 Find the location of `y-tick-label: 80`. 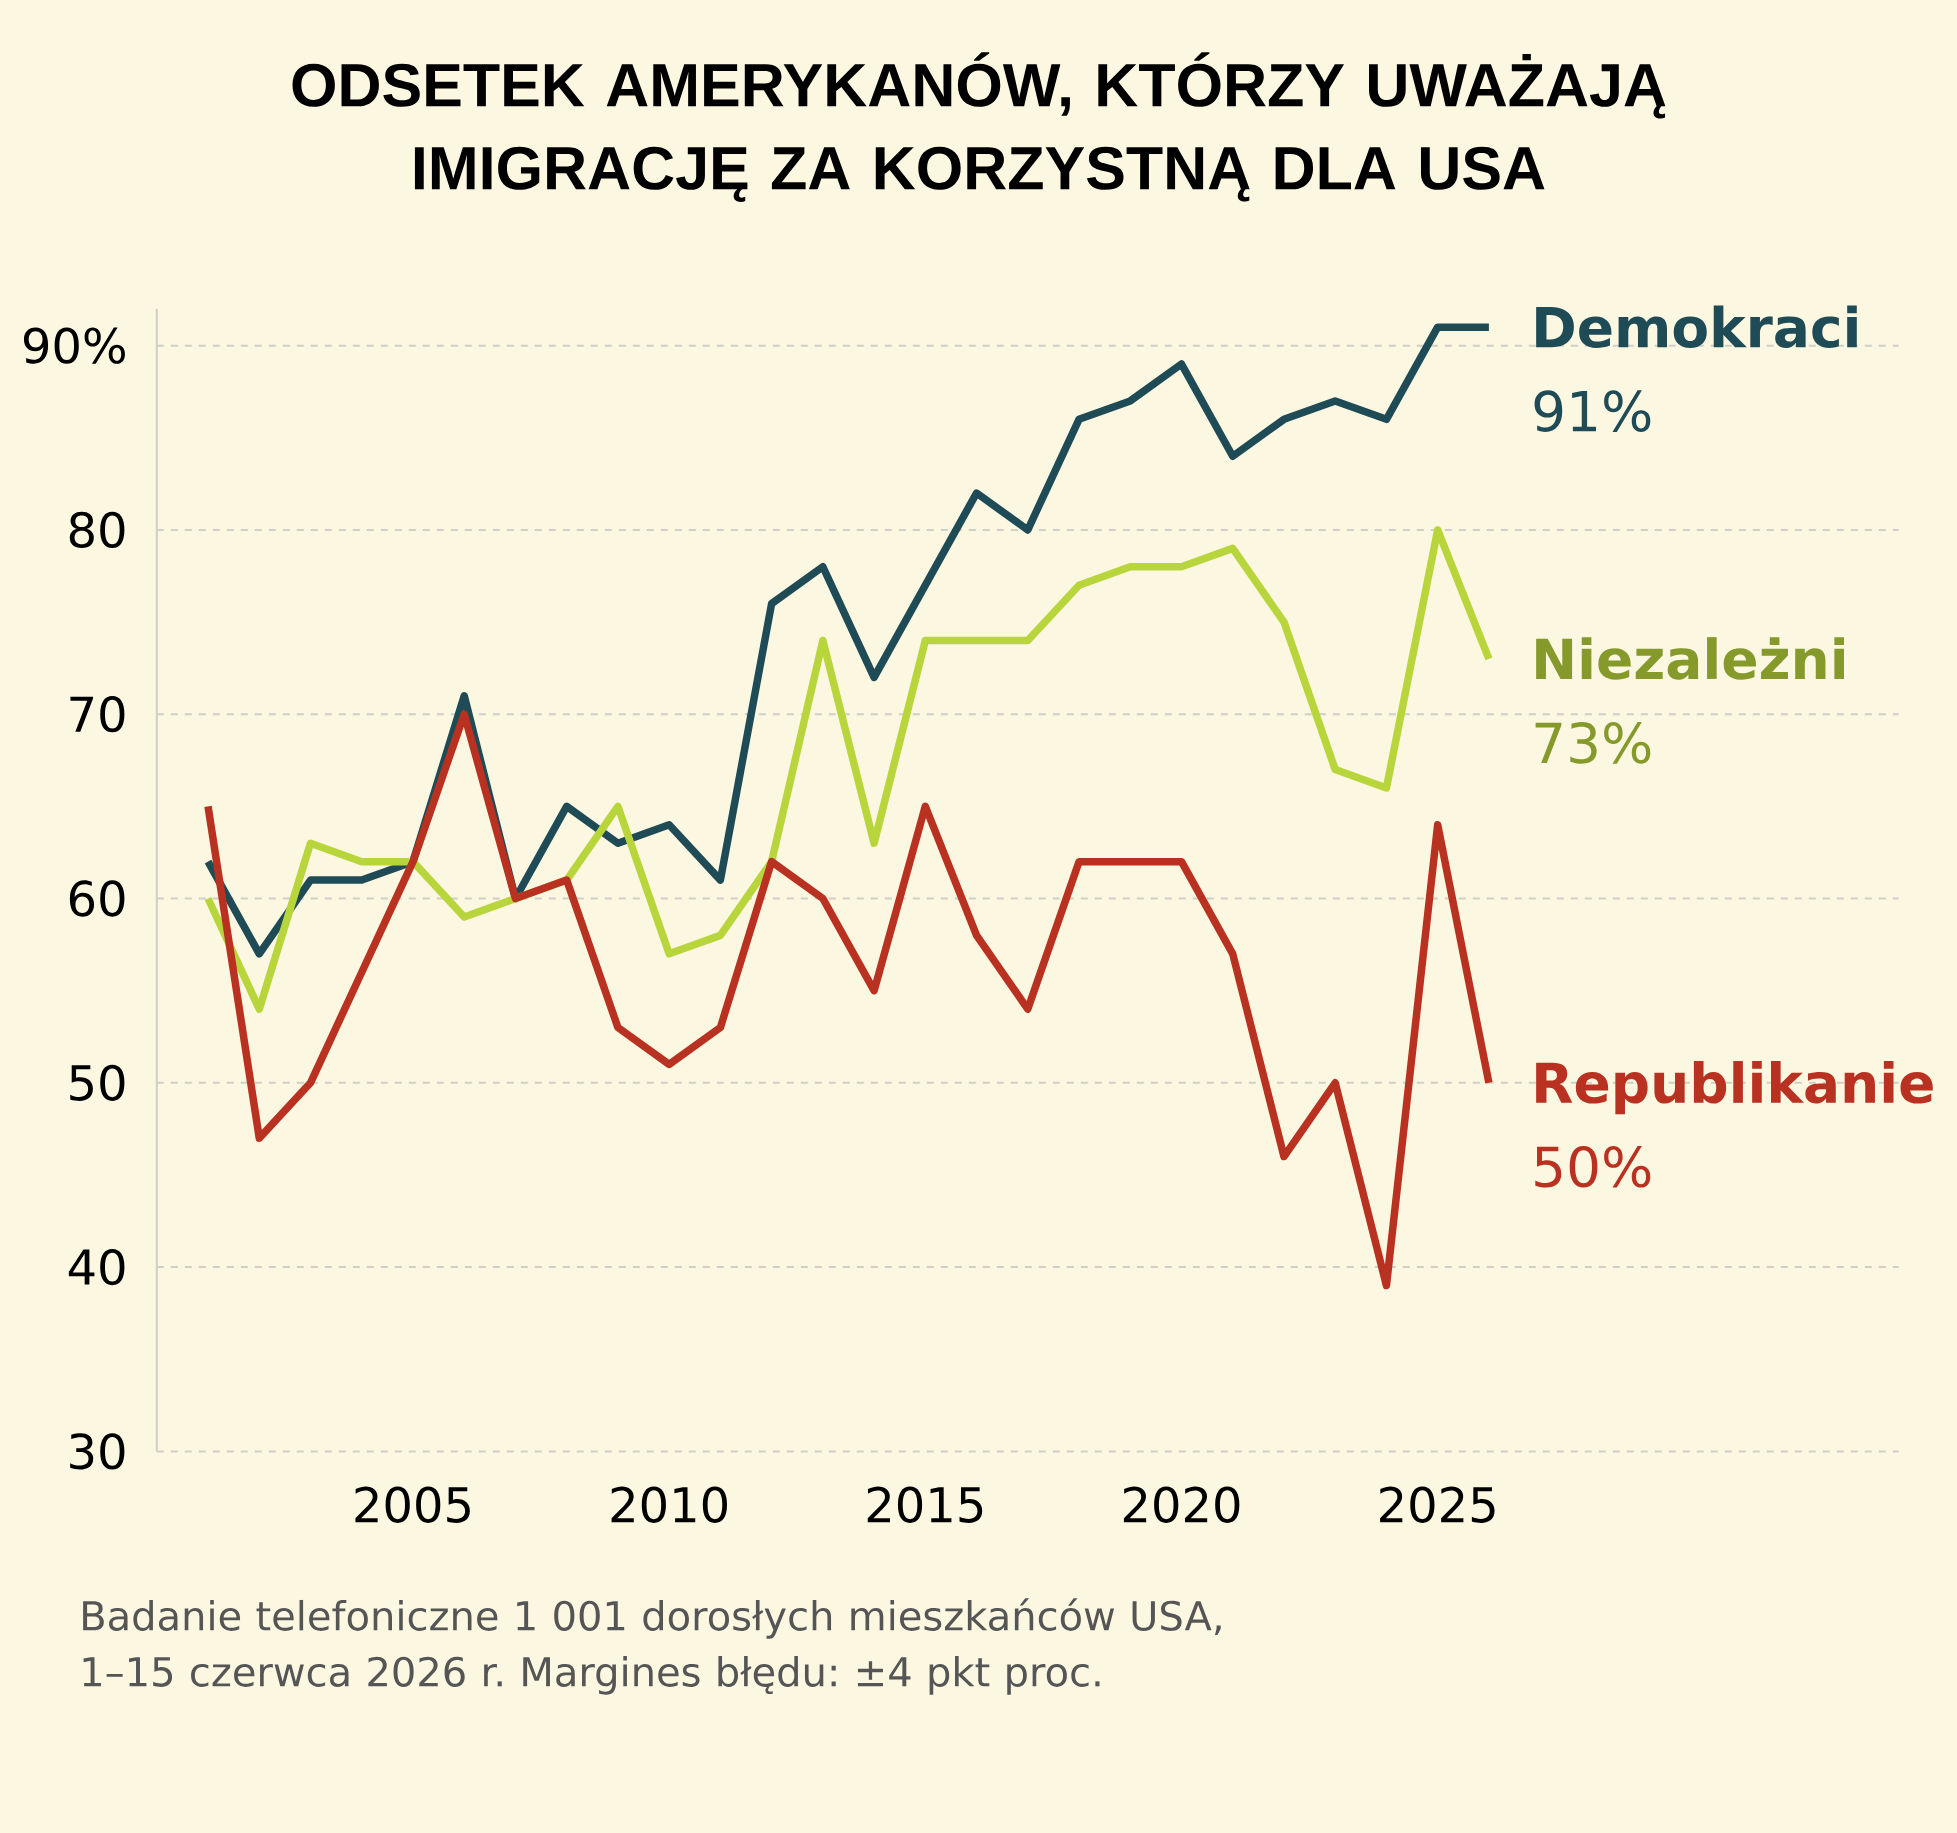

y-tick-label: 80 is located at coordinates (97, 530).